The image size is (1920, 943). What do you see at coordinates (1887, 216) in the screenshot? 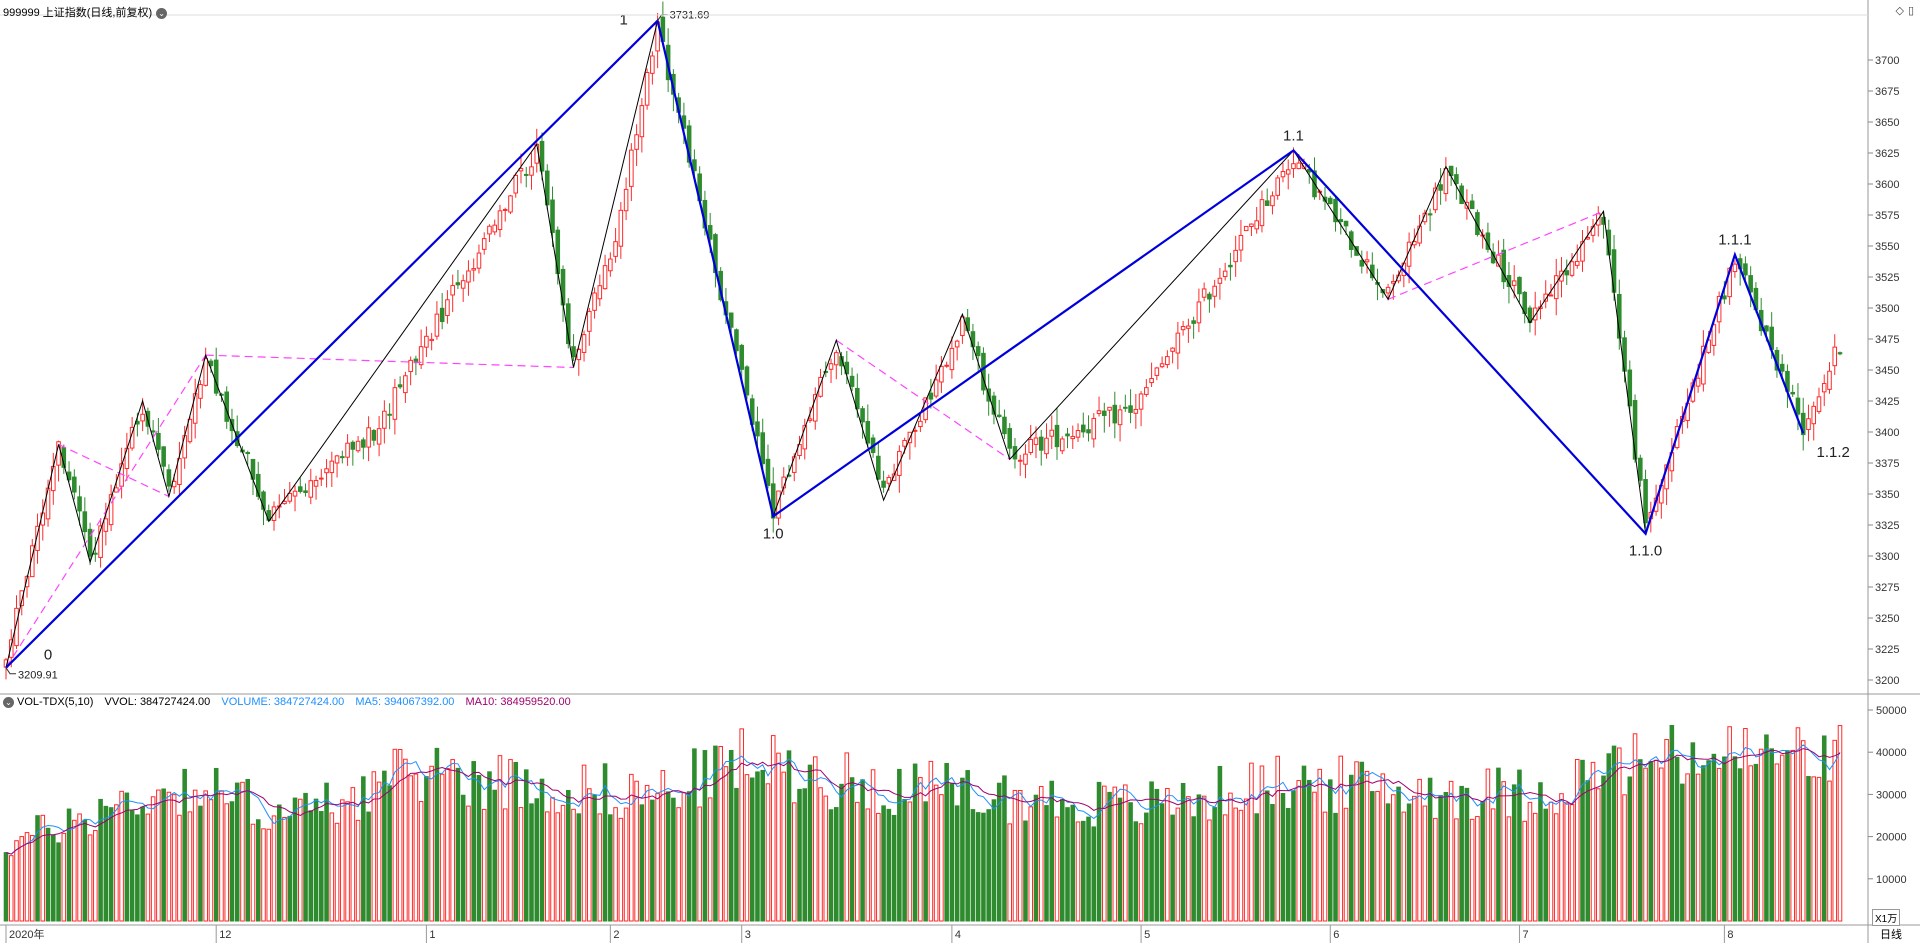
I see `price-tick-label: 3575` at bounding box center [1887, 216].